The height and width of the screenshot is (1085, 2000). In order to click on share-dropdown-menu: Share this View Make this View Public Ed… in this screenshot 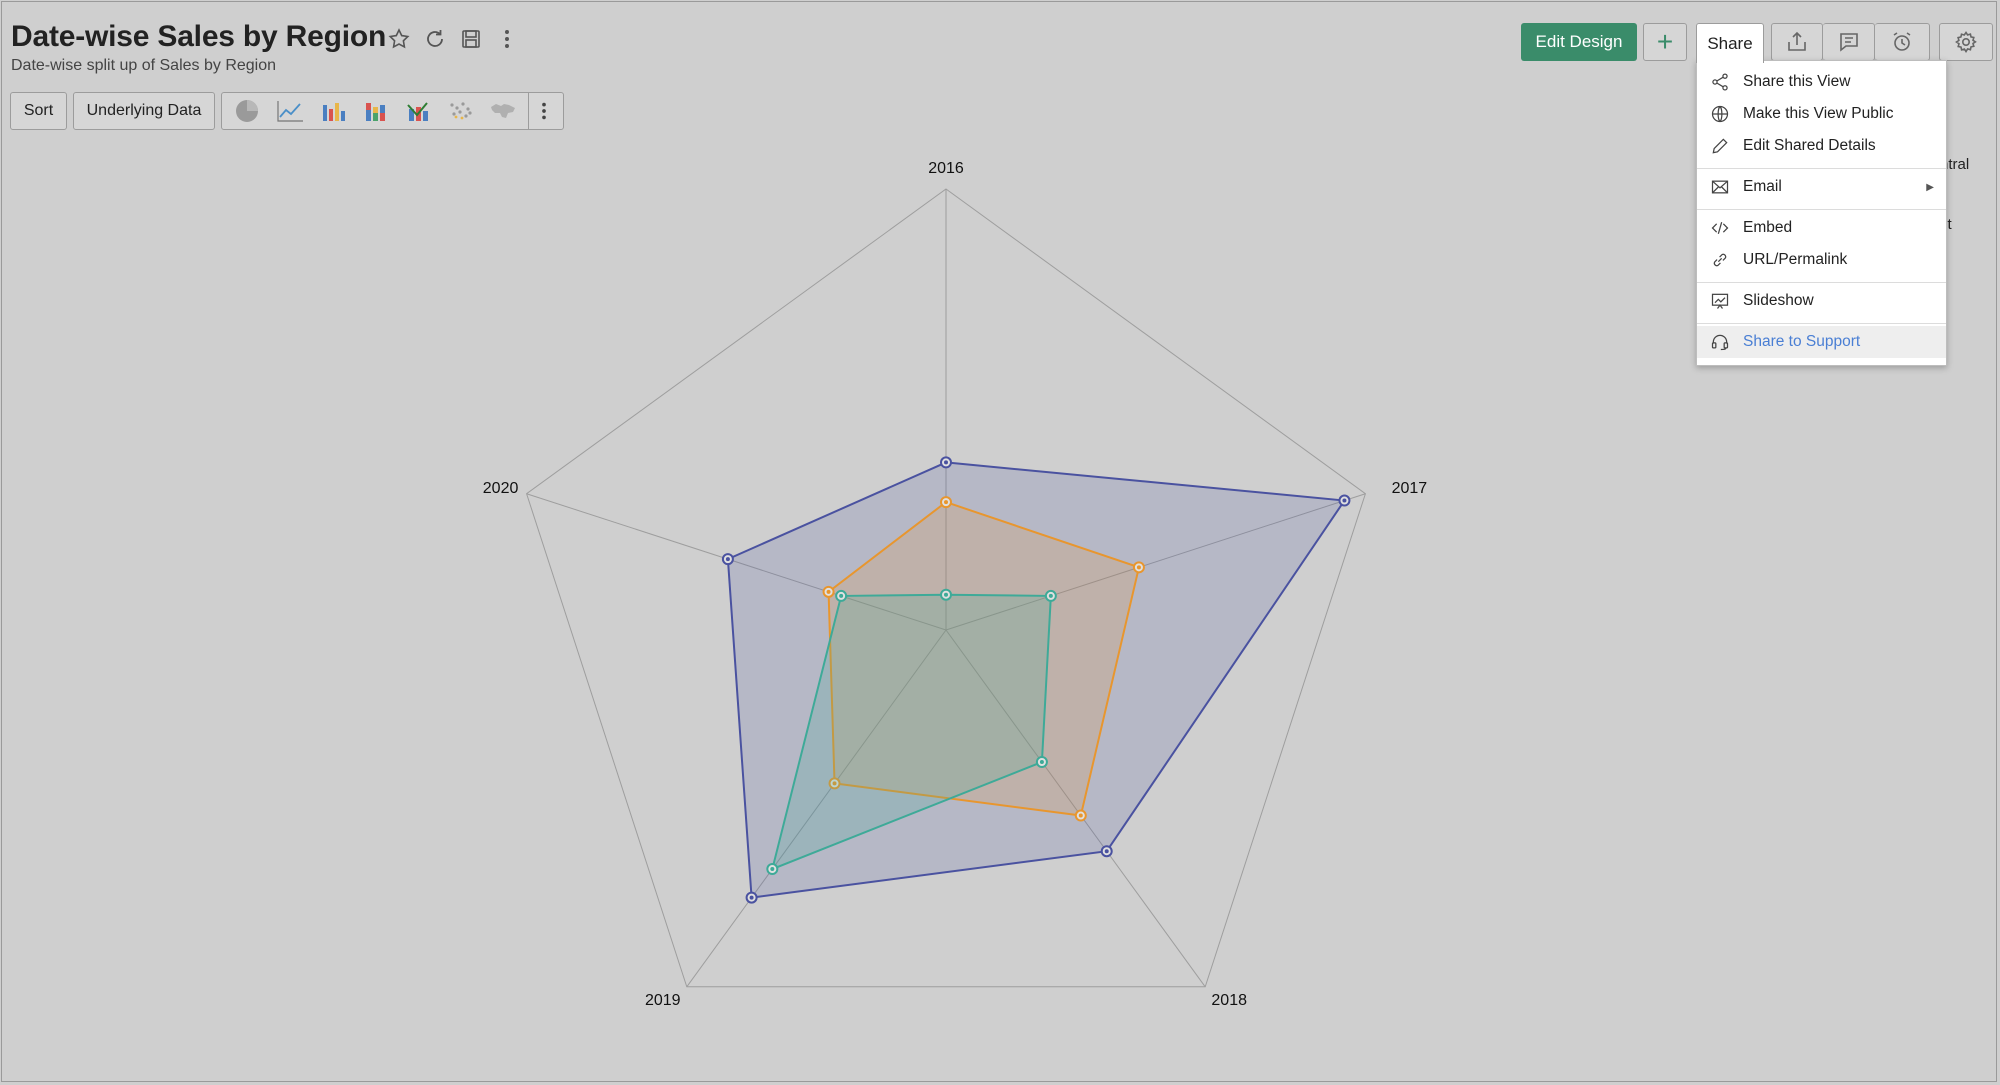, I will do `click(1821, 213)`.